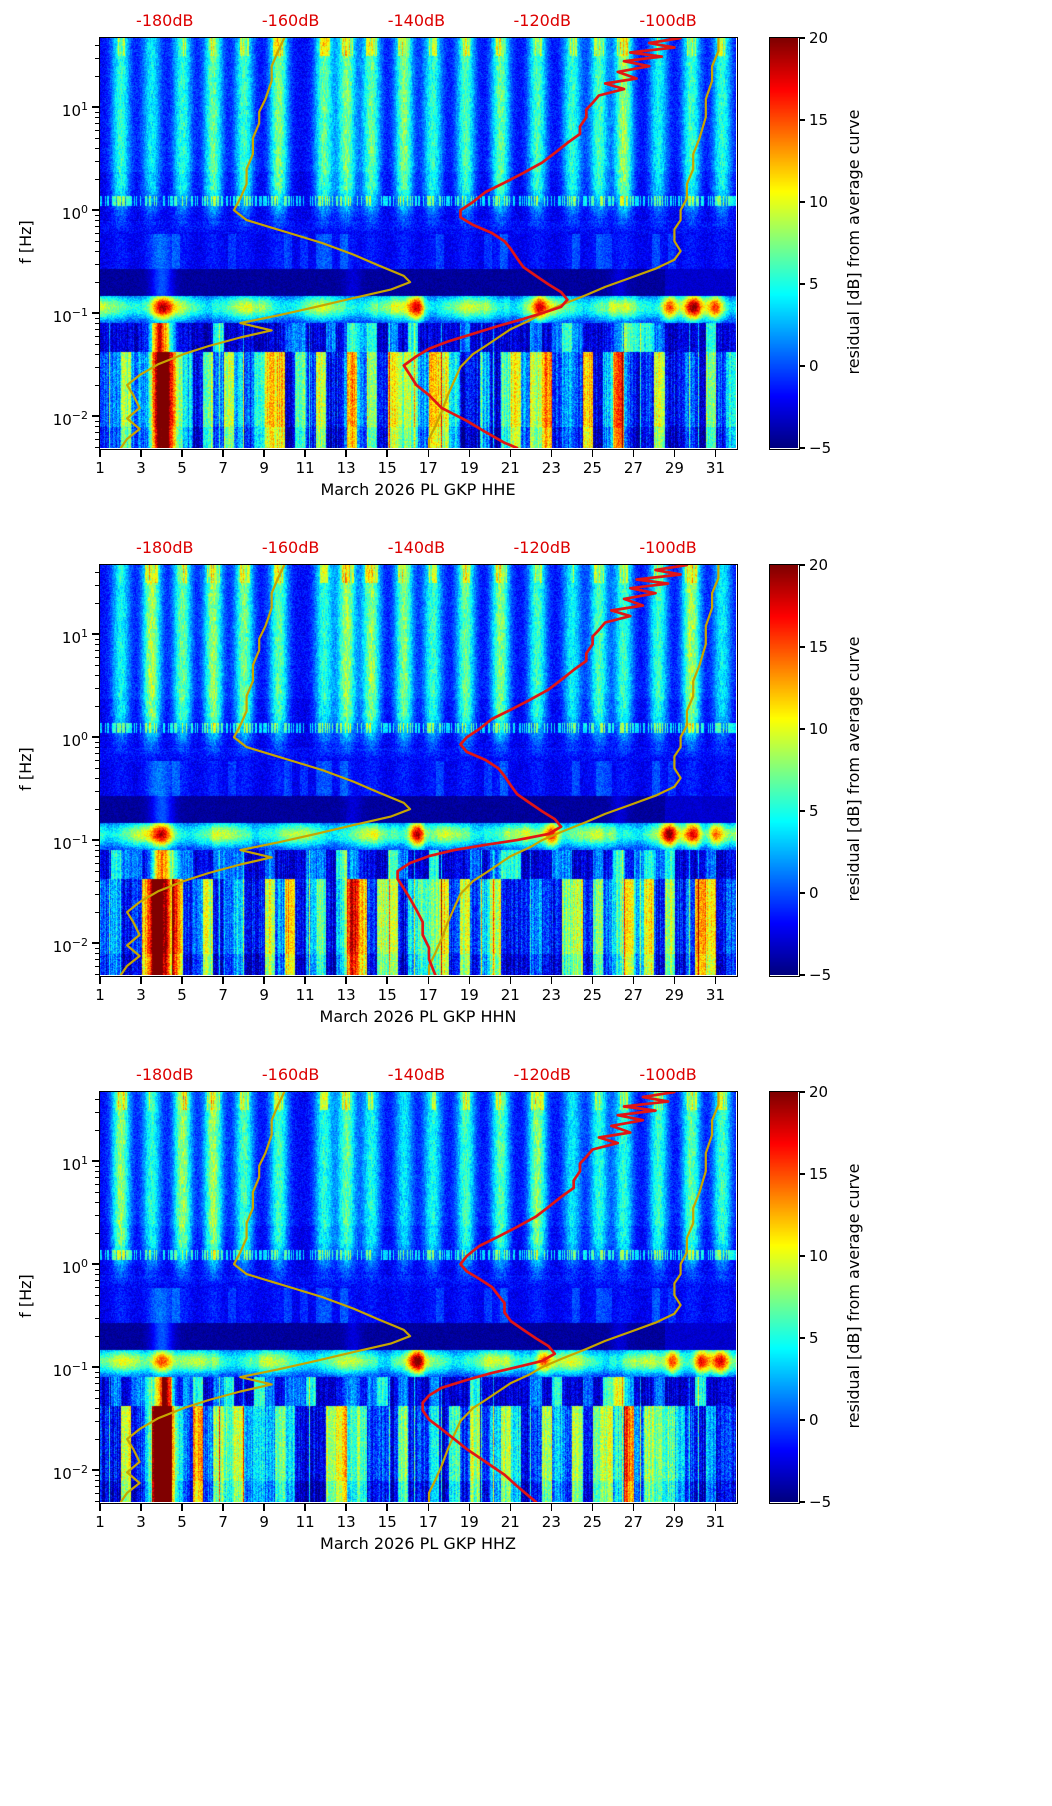 This screenshot has width=1052, height=1806. What do you see at coordinates (346, 995) in the screenshot?
I see `x-tick-label: 13` at bounding box center [346, 995].